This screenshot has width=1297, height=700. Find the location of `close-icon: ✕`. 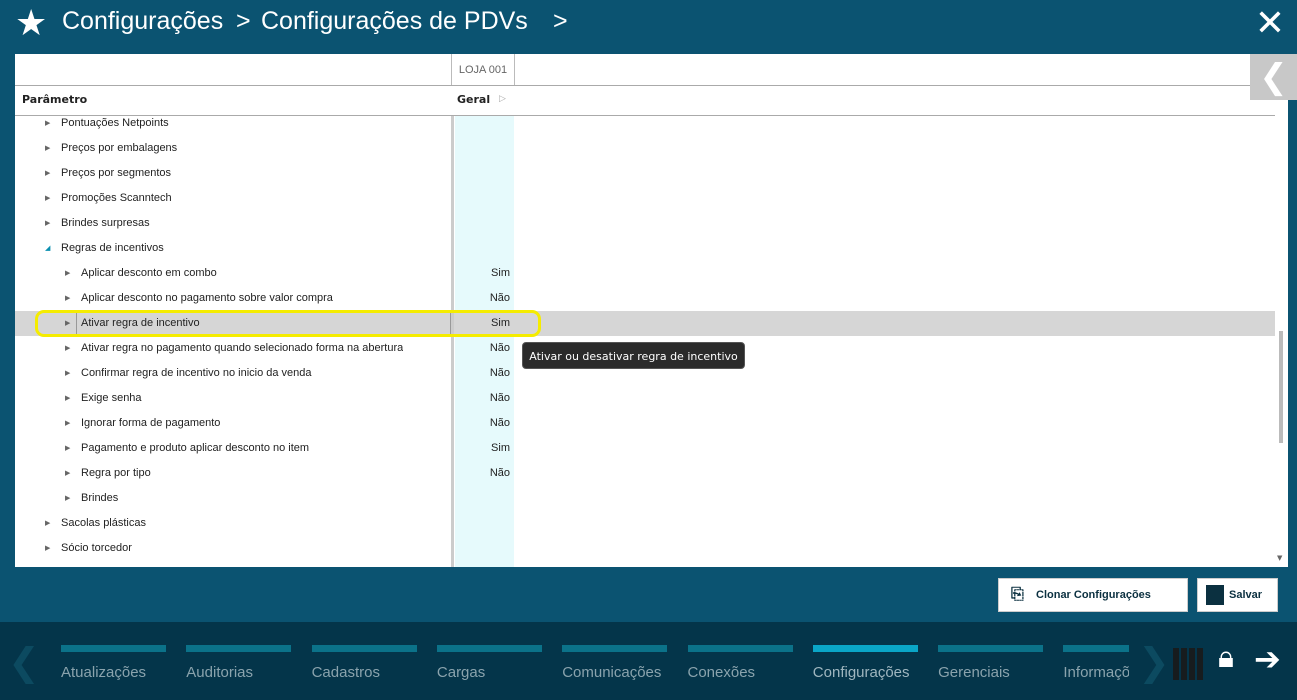

close-icon: ✕ is located at coordinates (1269, 23).